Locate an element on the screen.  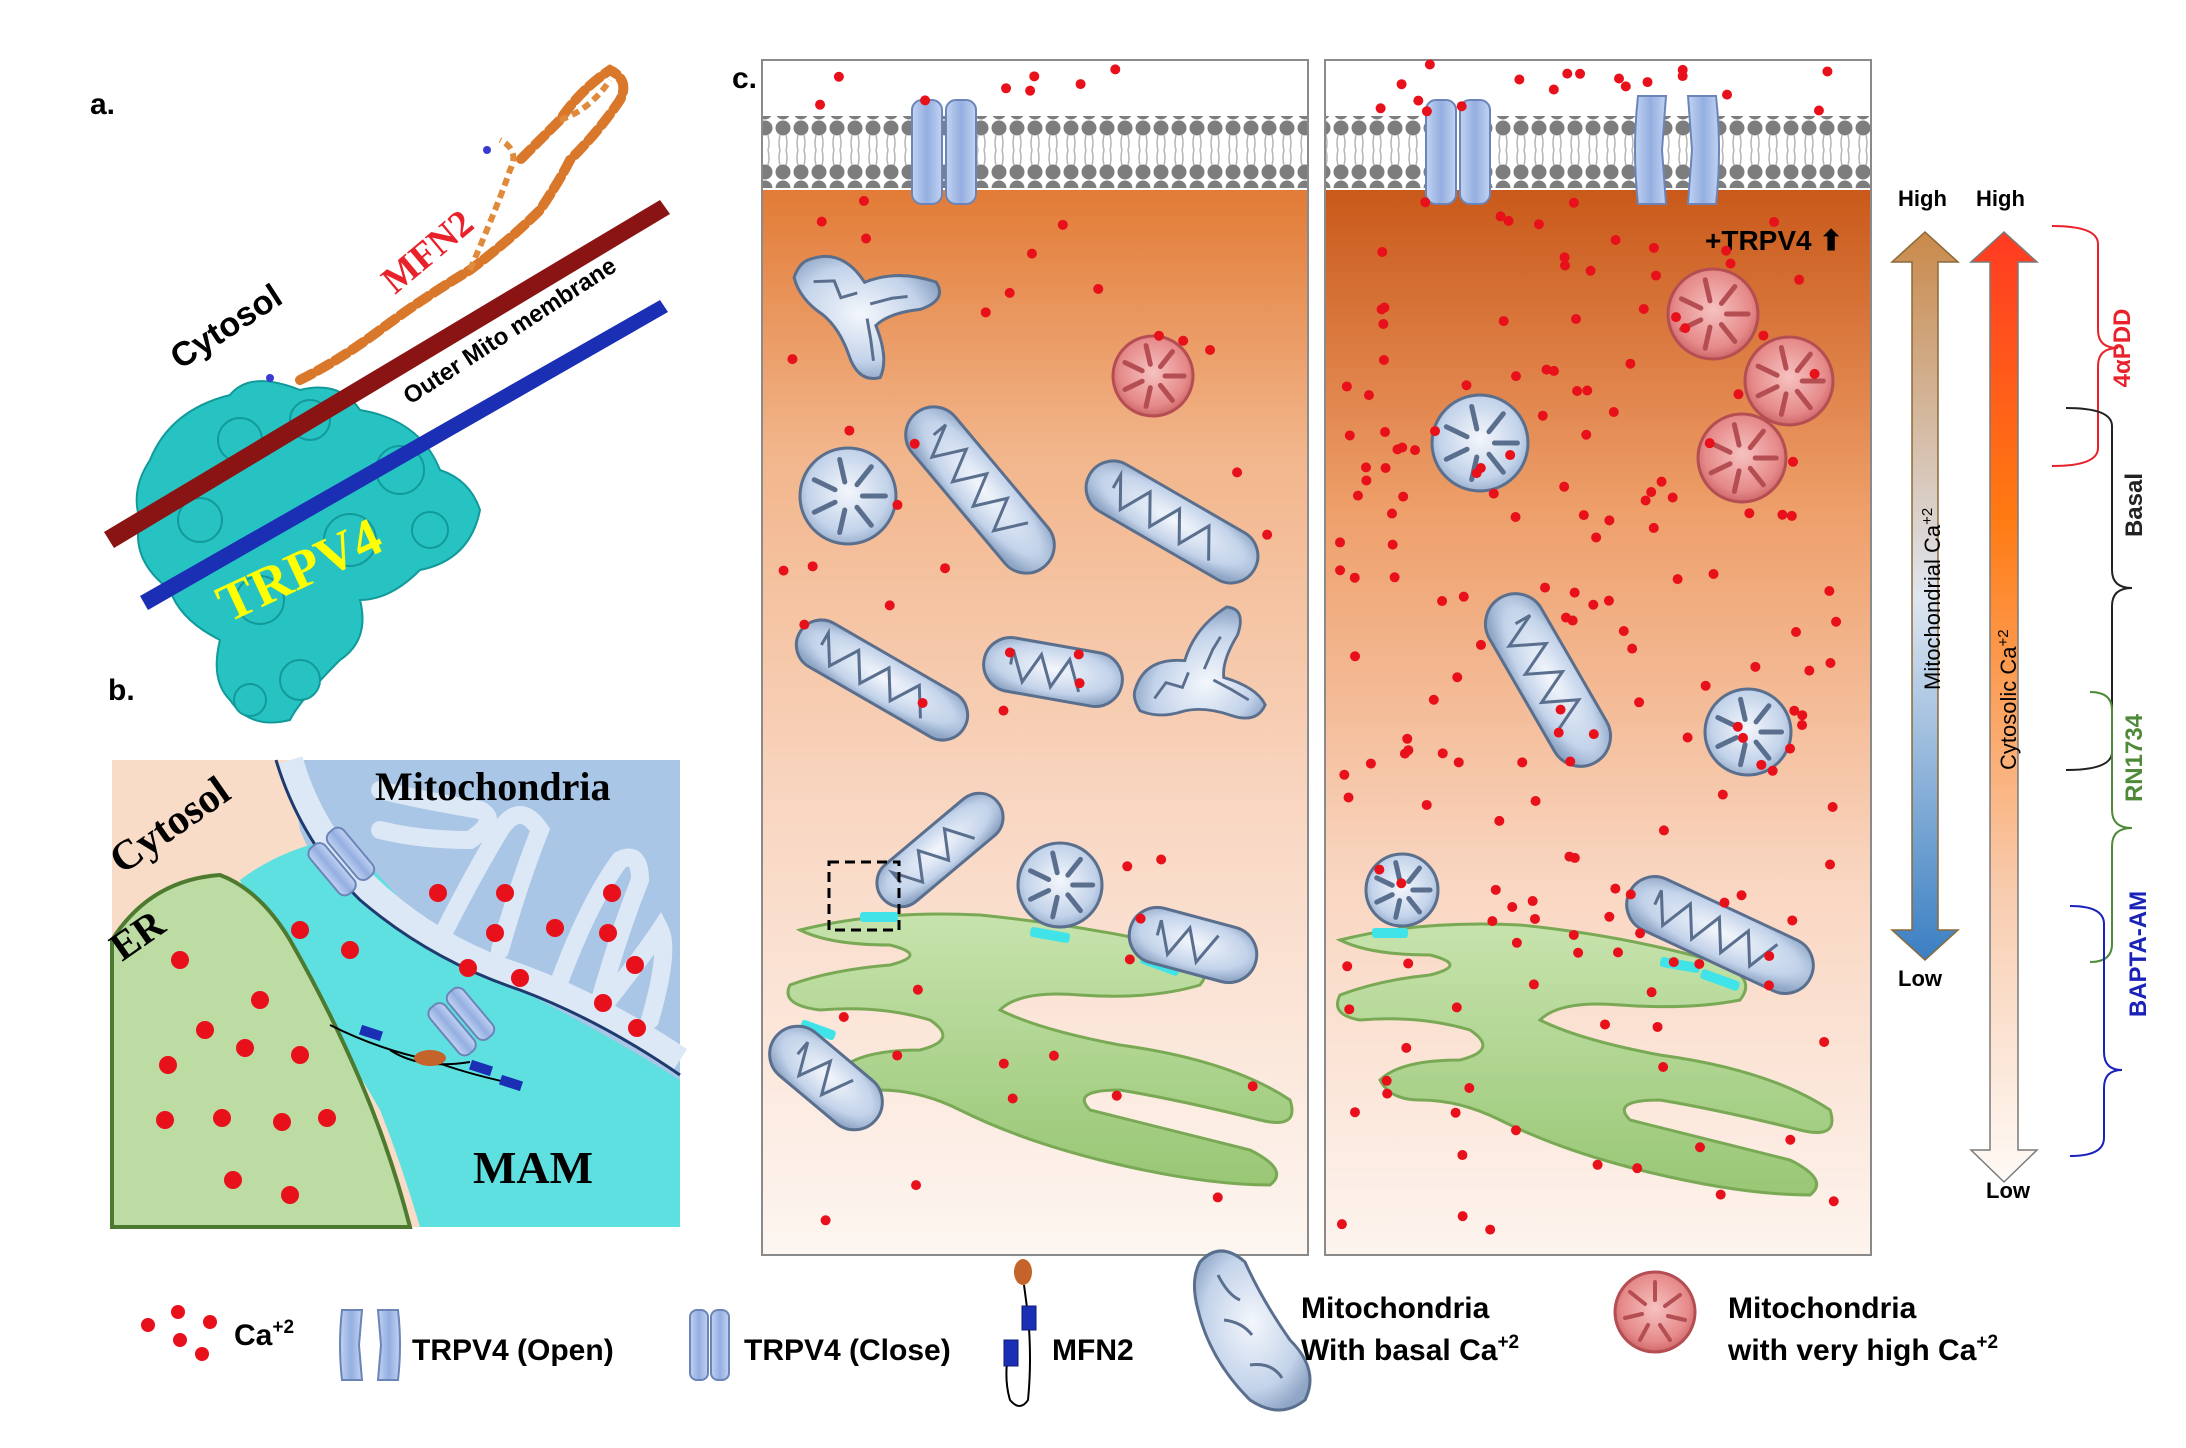
mitochondrion-branched is located at coordinates (867, 317).